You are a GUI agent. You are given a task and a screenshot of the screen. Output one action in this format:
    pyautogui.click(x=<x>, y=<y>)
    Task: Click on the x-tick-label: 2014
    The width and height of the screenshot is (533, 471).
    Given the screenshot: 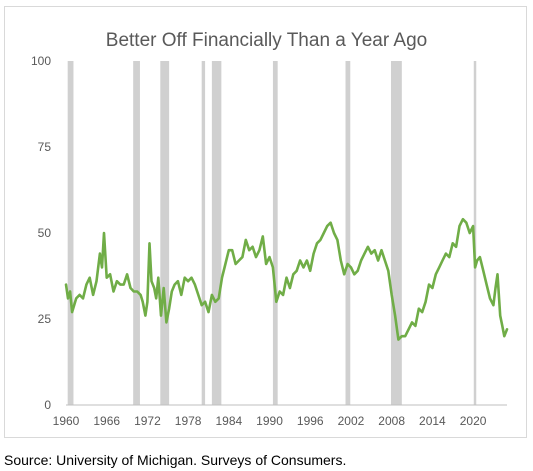 What is the action you would take?
    pyautogui.click(x=432, y=421)
    